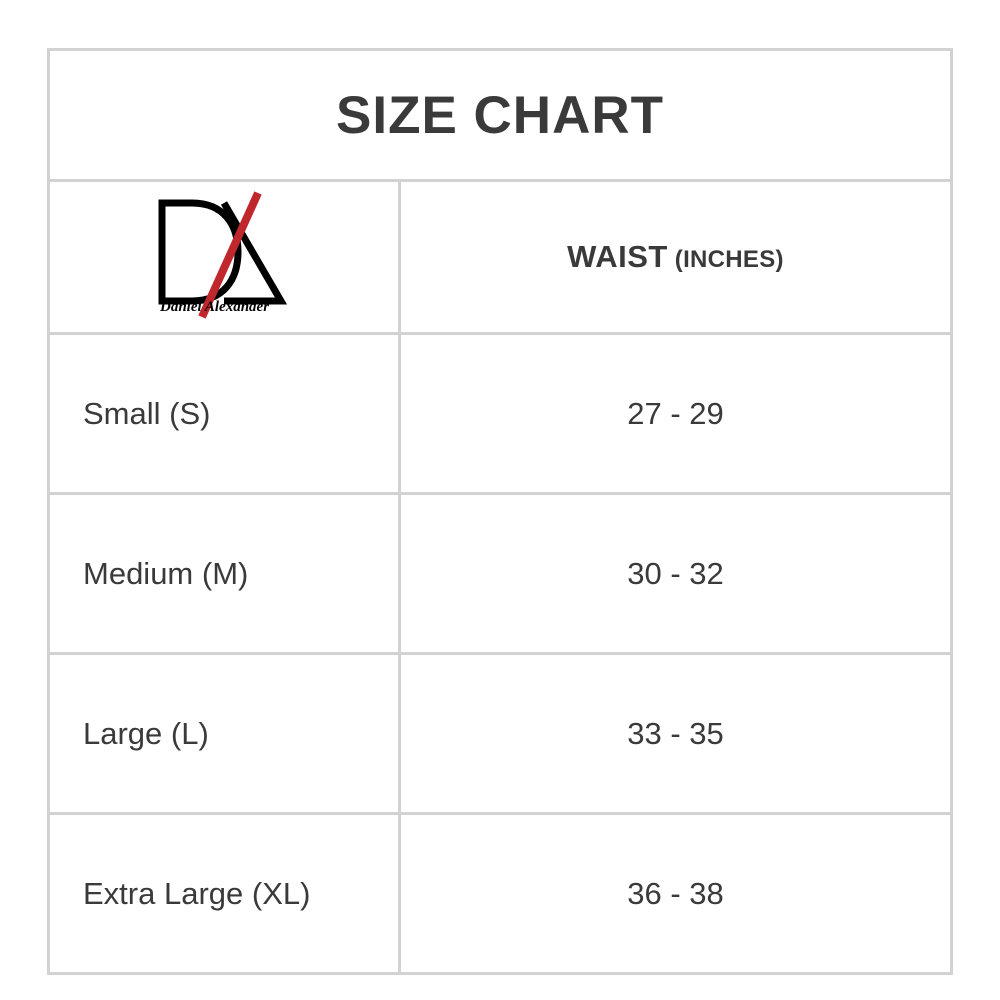 The width and height of the screenshot is (1000, 1000). Describe the element at coordinates (224, 413) in the screenshot. I see `size-label-cell: Small (S)` at that location.